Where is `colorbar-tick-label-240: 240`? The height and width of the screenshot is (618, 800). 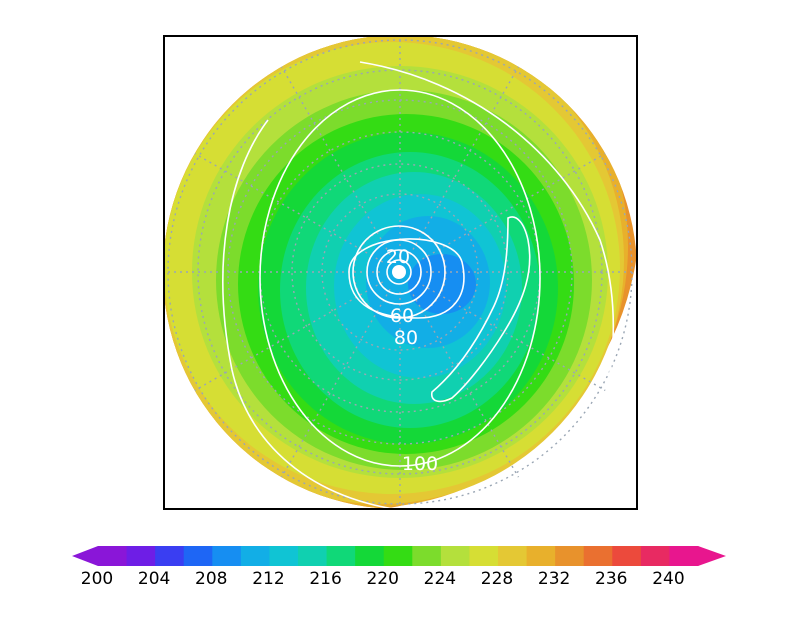 colorbar-tick-label-240: 240 is located at coordinates (668, 579).